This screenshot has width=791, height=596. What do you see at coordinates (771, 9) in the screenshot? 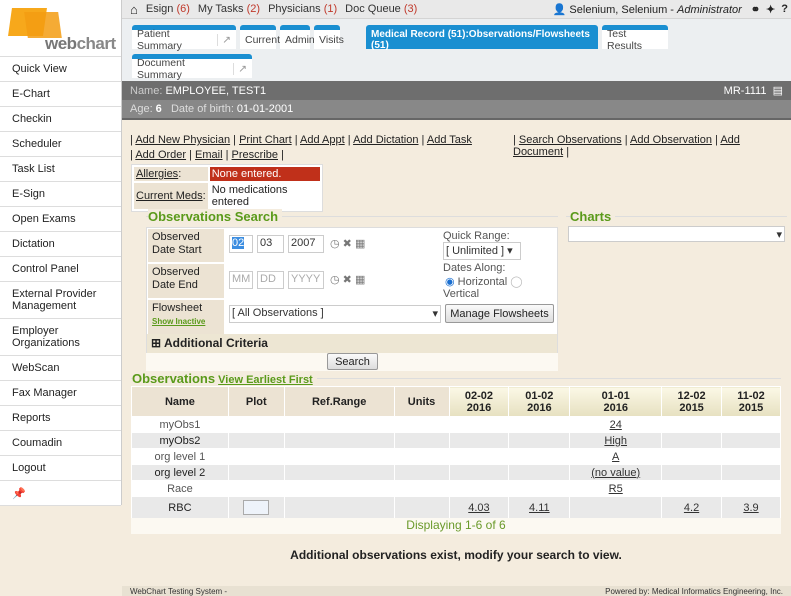
I see `wand-icon: ✦` at bounding box center [771, 9].